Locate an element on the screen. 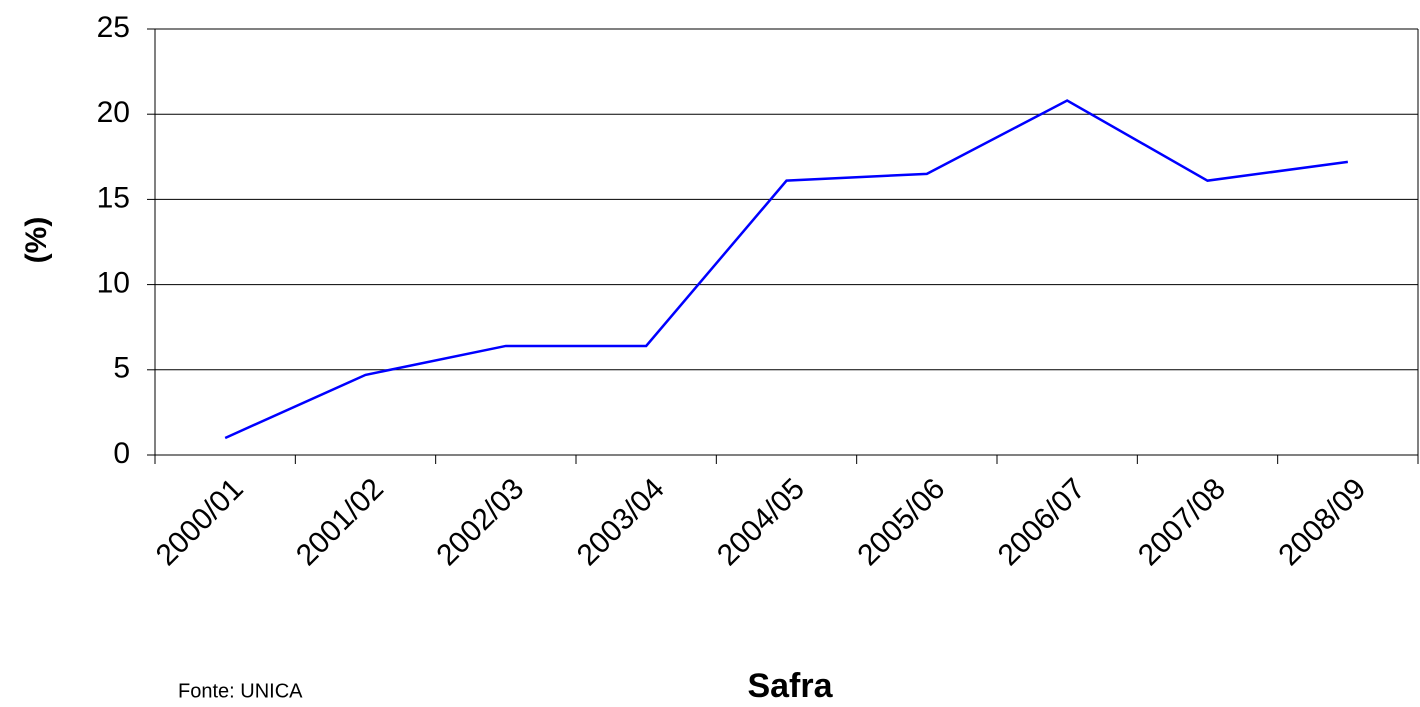  x-tick-label: 2000/01 is located at coordinates (200, 522).